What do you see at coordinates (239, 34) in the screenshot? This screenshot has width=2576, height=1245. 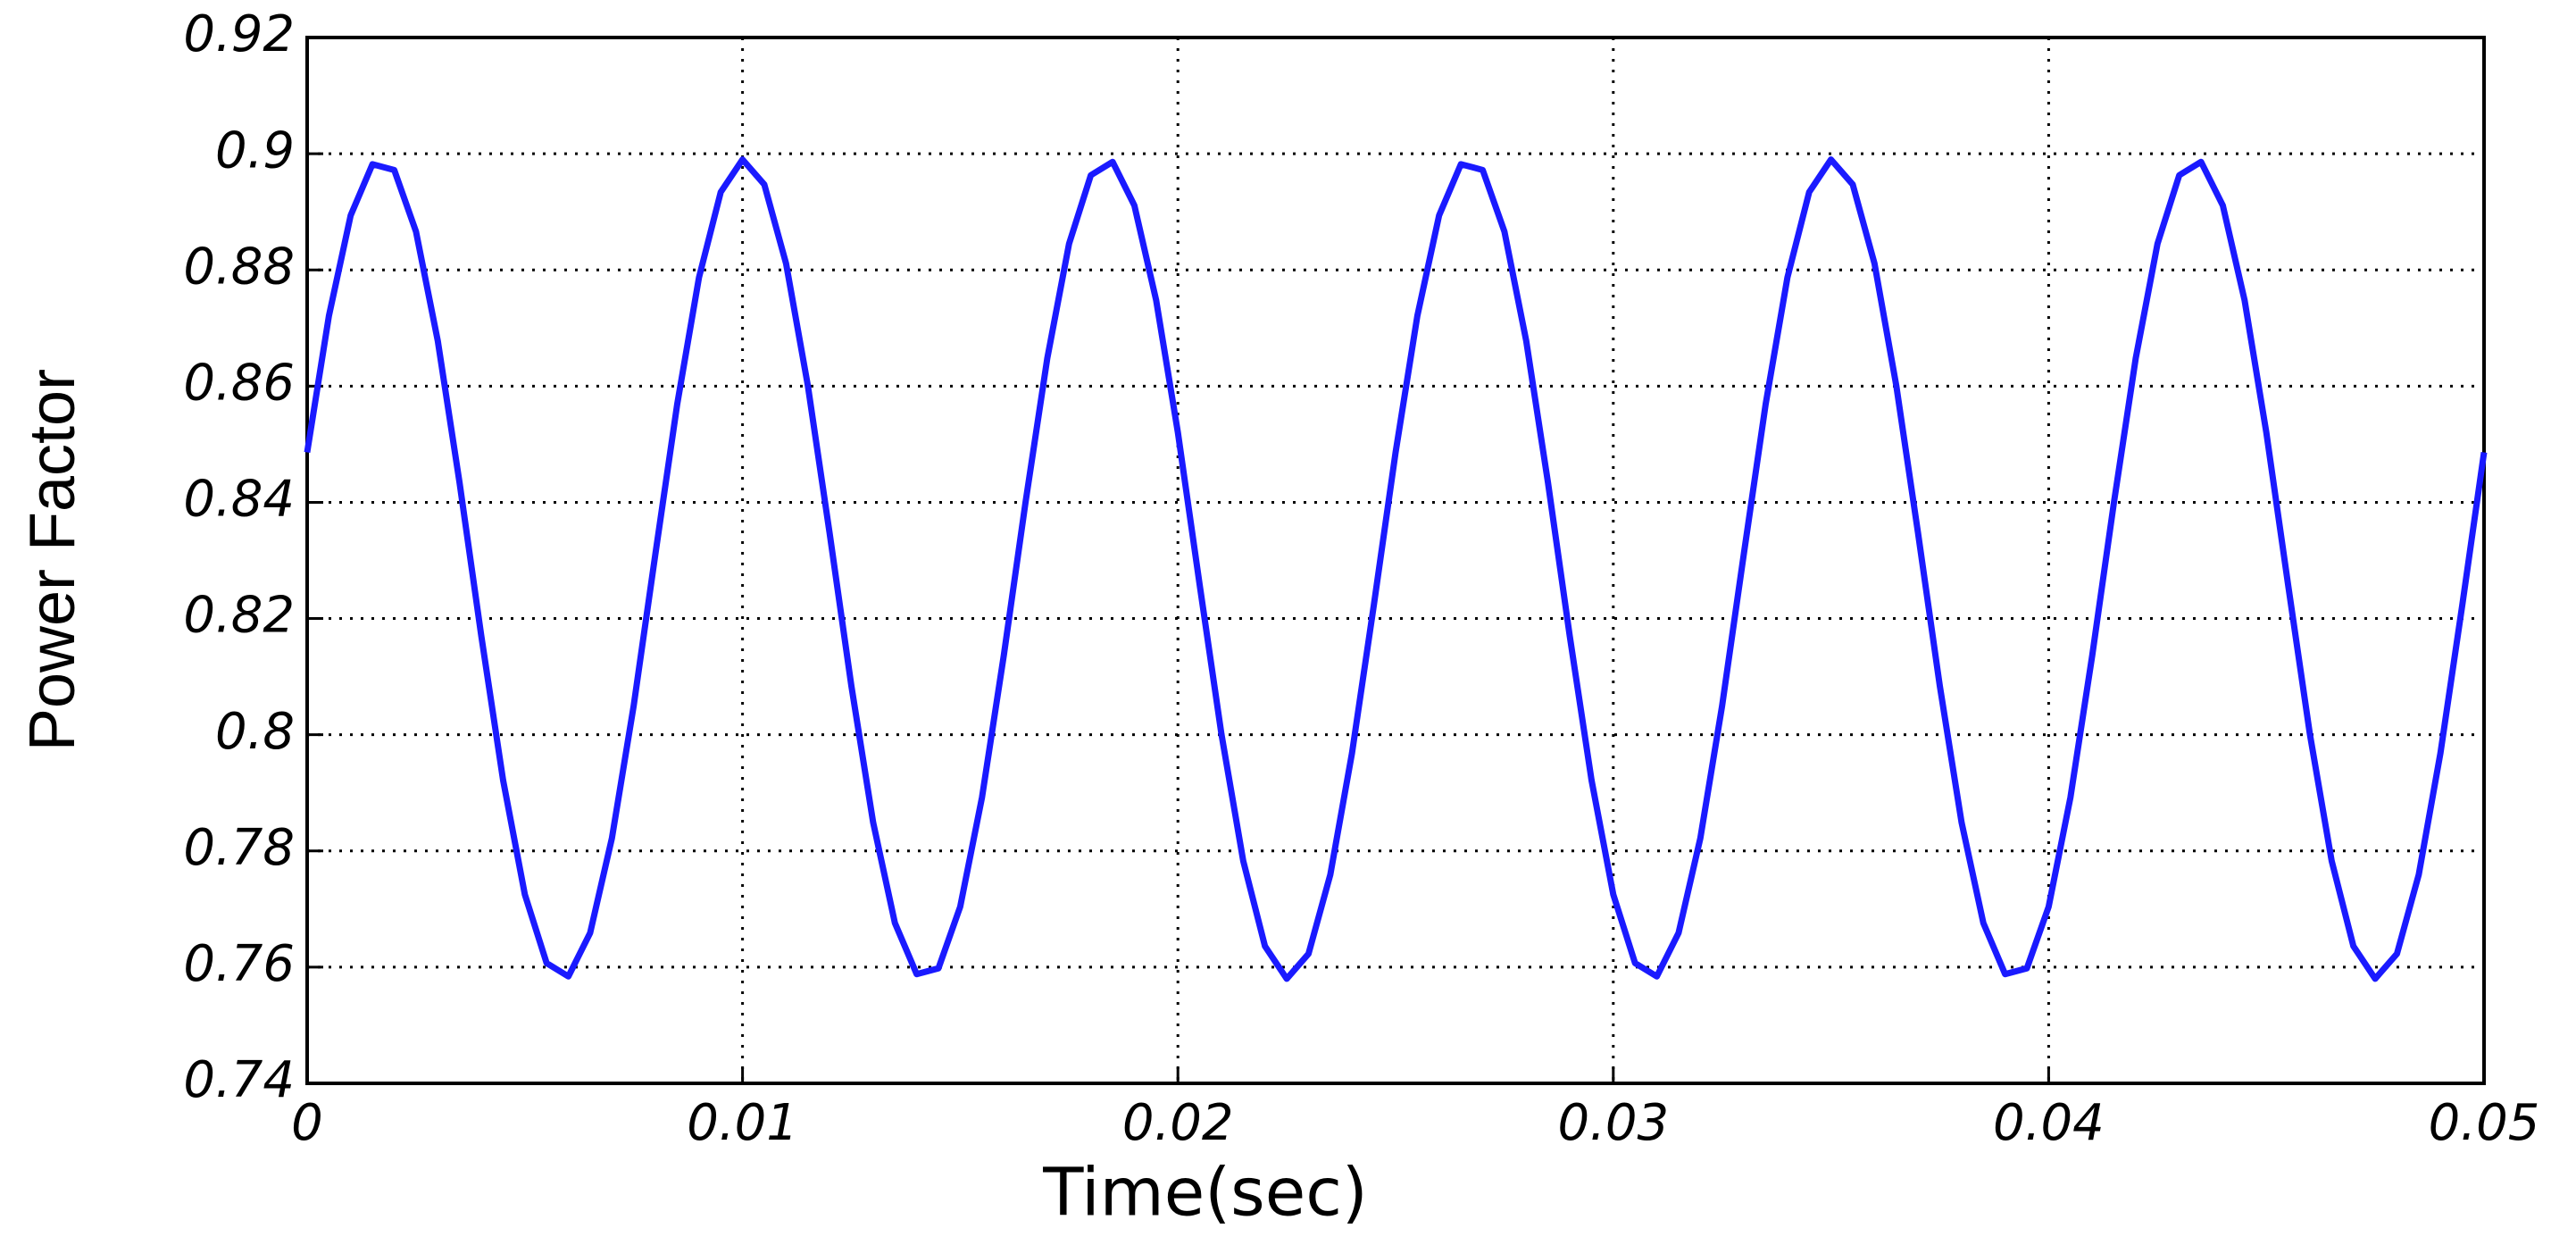 I see `y-tick-label: 0.92` at bounding box center [239, 34].